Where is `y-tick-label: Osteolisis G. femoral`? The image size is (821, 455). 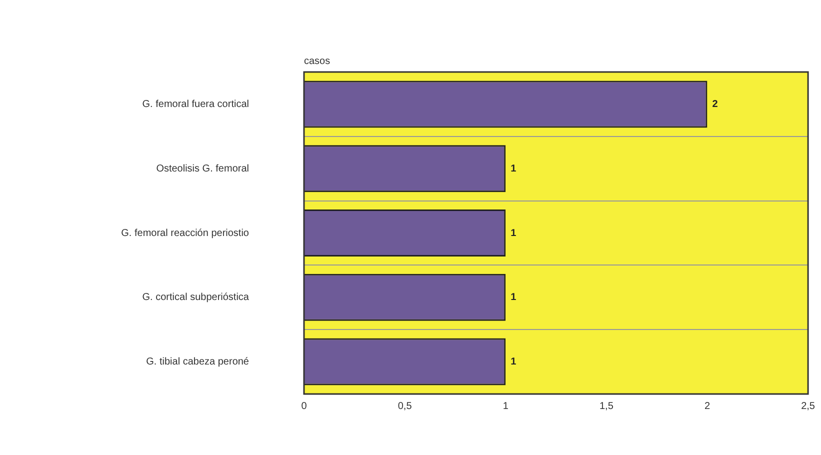 y-tick-label: Osteolisis G. femoral is located at coordinates (202, 168).